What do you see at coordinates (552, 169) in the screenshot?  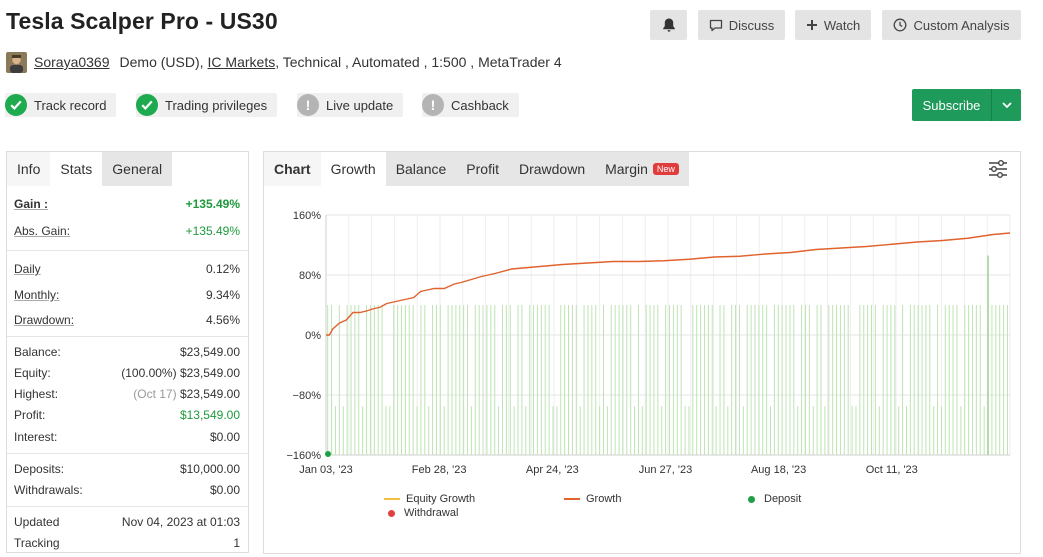 I see `tab-drawdown: Drawdown` at bounding box center [552, 169].